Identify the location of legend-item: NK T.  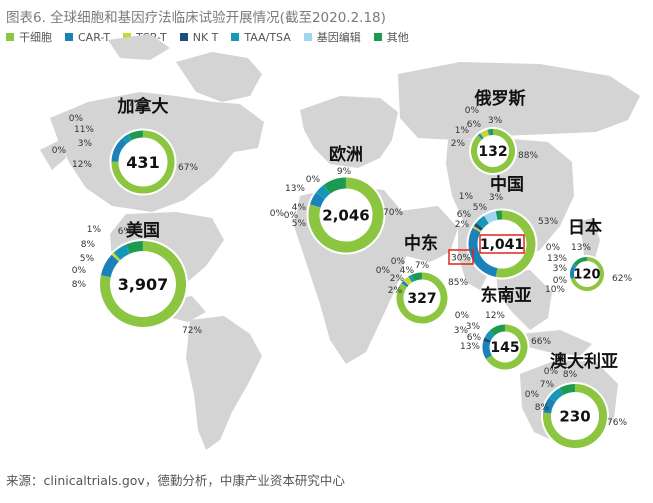
(198, 37).